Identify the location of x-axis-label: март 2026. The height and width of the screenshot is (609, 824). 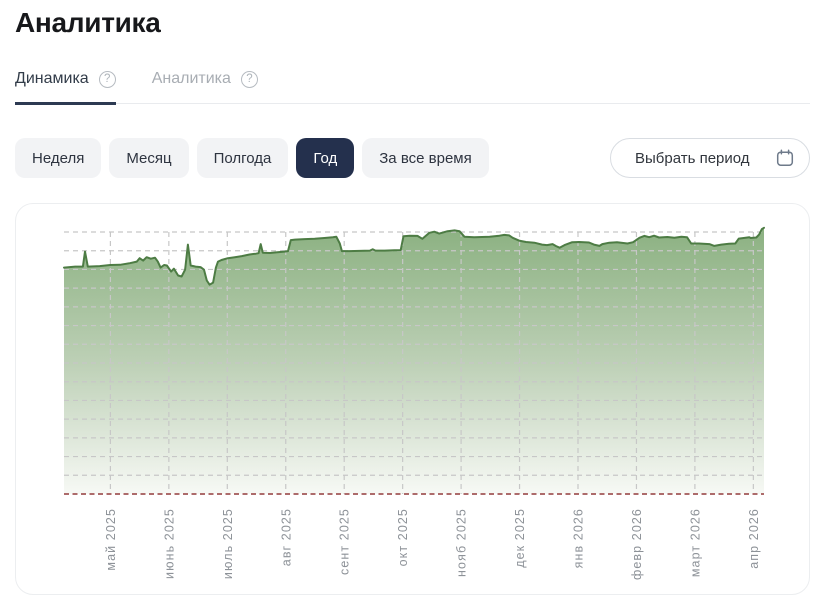
(695, 542).